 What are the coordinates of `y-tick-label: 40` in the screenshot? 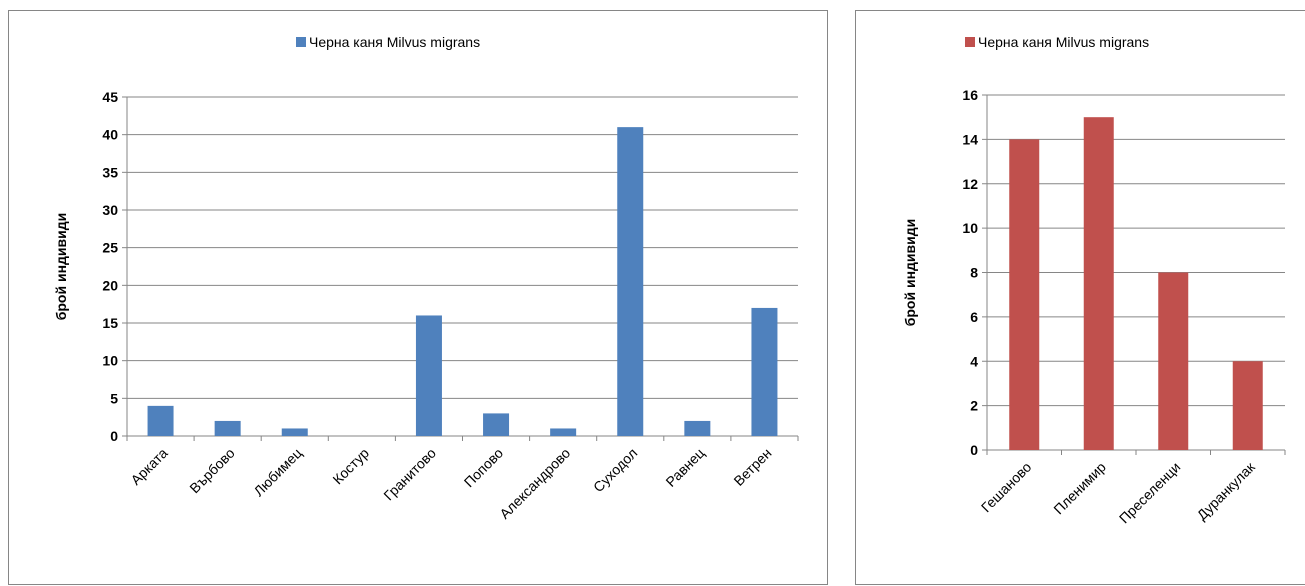 It's located at (110, 135).